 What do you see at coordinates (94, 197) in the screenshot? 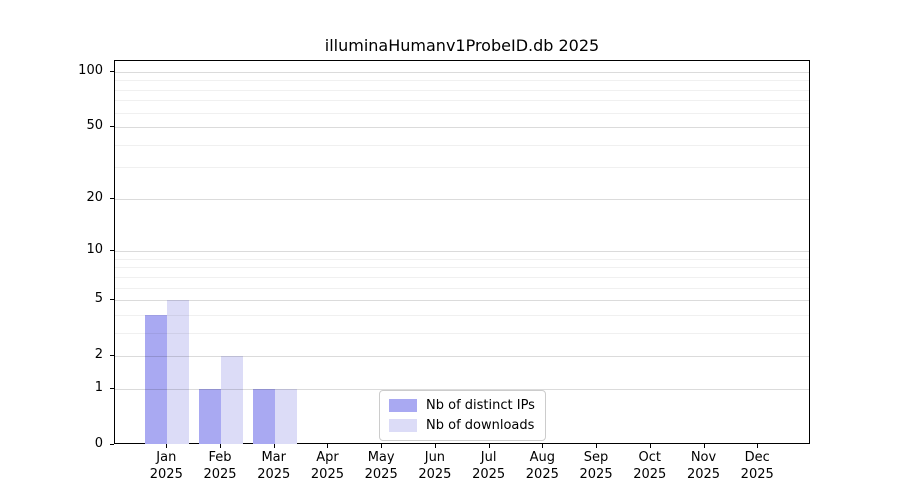
I see `y-axis-tick-label: 20` at bounding box center [94, 197].